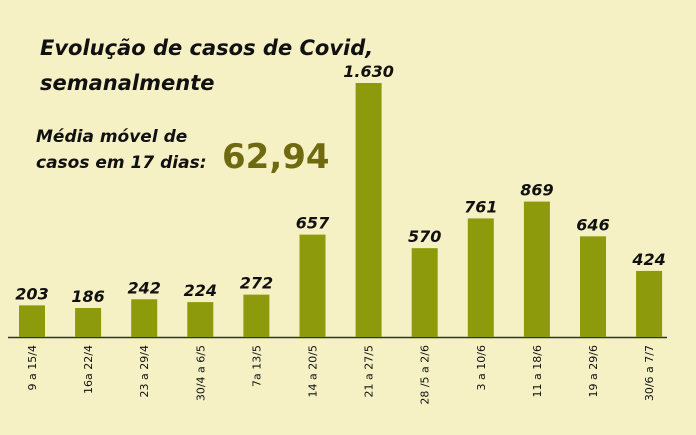 This screenshot has width=696, height=435. I want to click on value-label: 761, so click(480, 206).